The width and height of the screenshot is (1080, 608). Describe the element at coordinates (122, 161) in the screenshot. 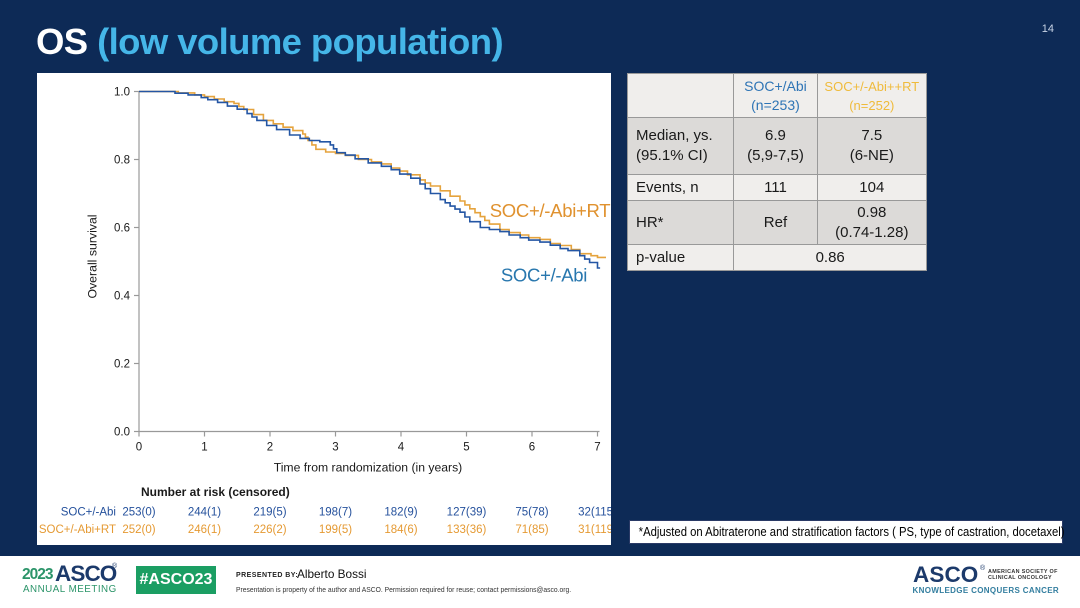

I see `svg-text: 0.8` at that location.